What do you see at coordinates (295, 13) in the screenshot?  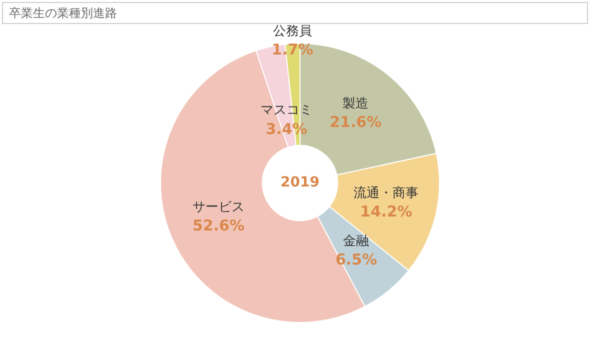 I see `text: 卒業生の業種別進路` at bounding box center [295, 13].